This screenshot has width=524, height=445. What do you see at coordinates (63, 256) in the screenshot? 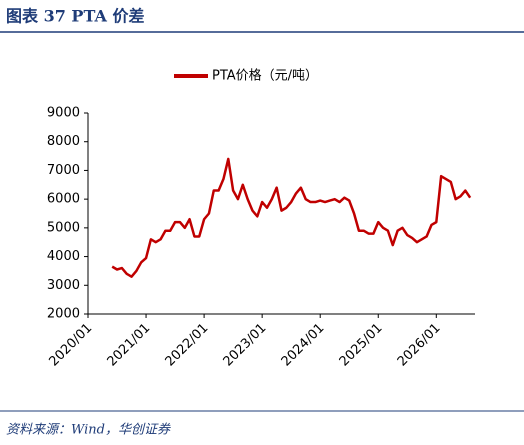
I see `y-tick-label: 4000` at bounding box center [63, 256].